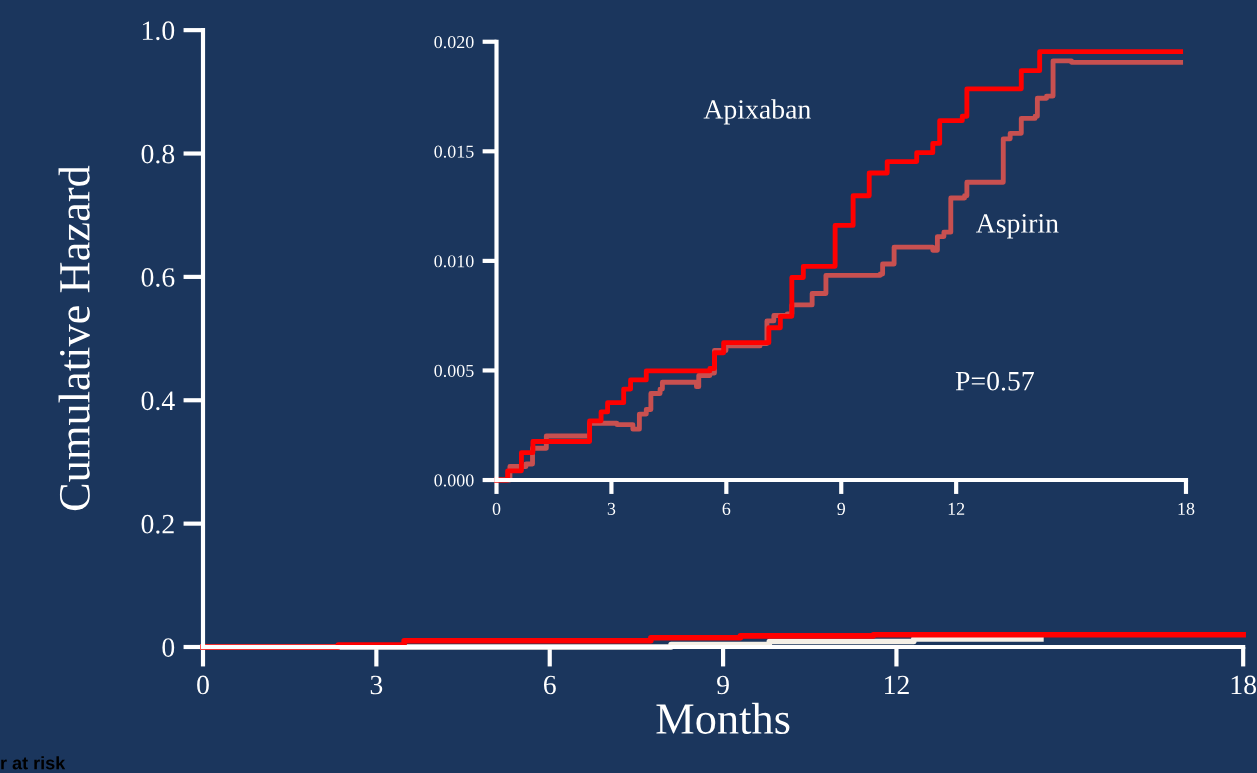  I want to click on y-tick-label: 0.010, so click(454, 261).